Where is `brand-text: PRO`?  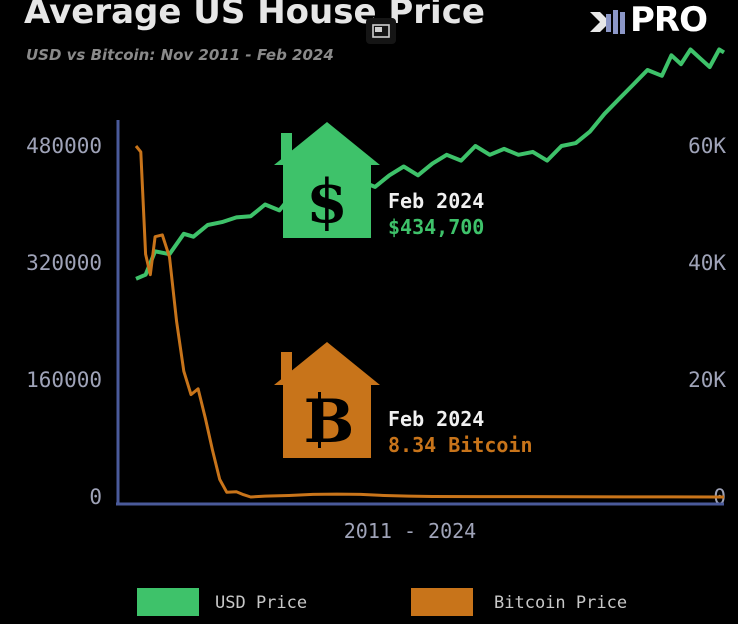
brand-text: PRO is located at coordinates (669, 20).